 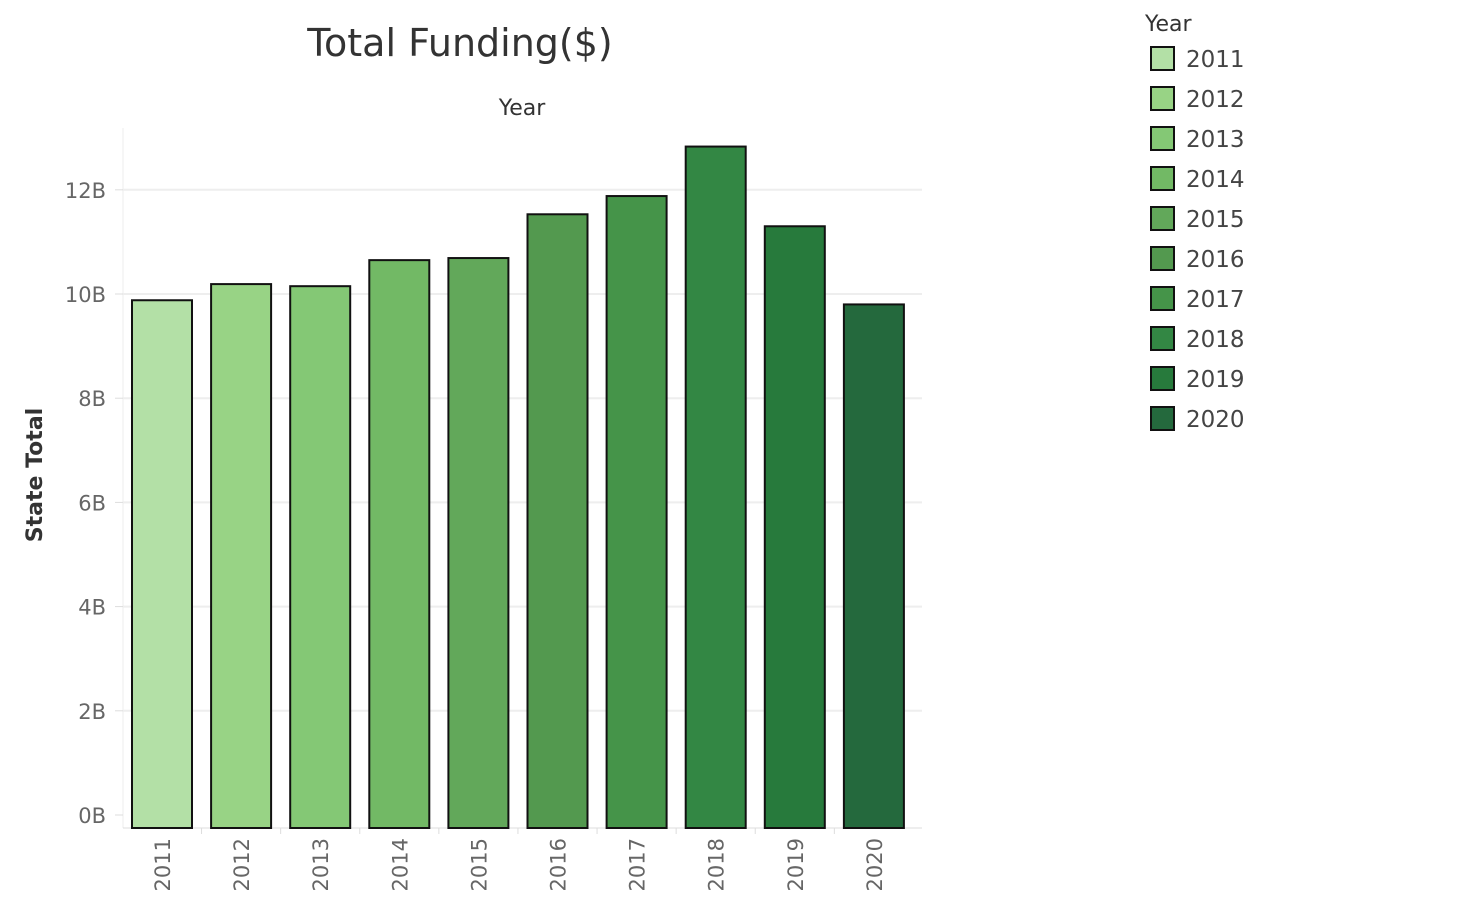 What do you see at coordinates (1162, 58) in the screenshot?
I see `legend-swatch-2011` at bounding box center [1162, 58].